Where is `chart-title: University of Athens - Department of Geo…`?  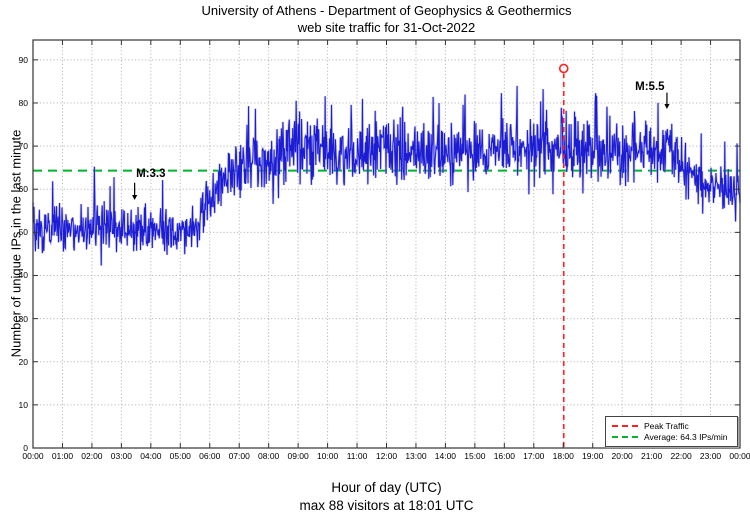
chart-title: University of Athens - Department of Geo… is located at coordinates (386, 10).